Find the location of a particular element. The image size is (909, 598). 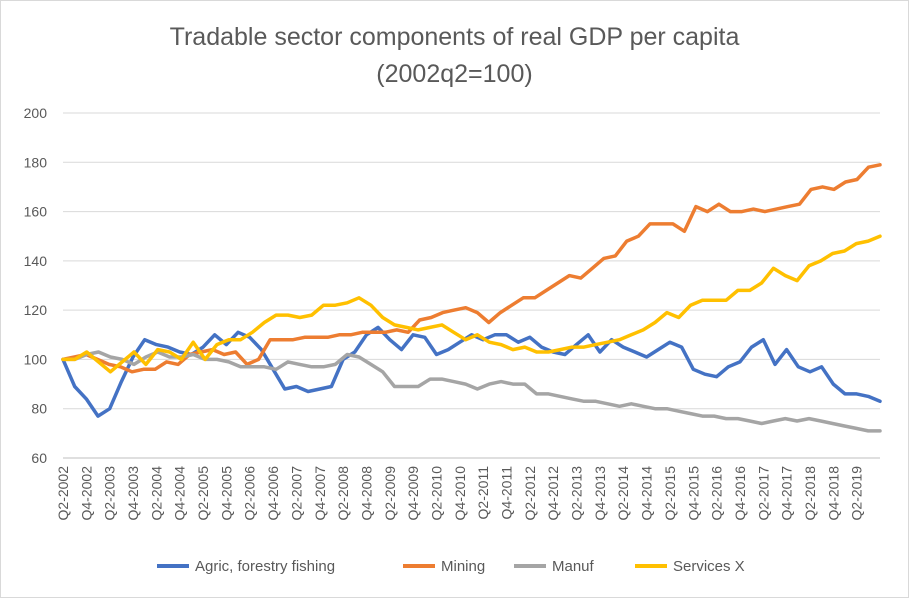

x-tick-label: Q4-2007 is located at coordinates (320, 493).